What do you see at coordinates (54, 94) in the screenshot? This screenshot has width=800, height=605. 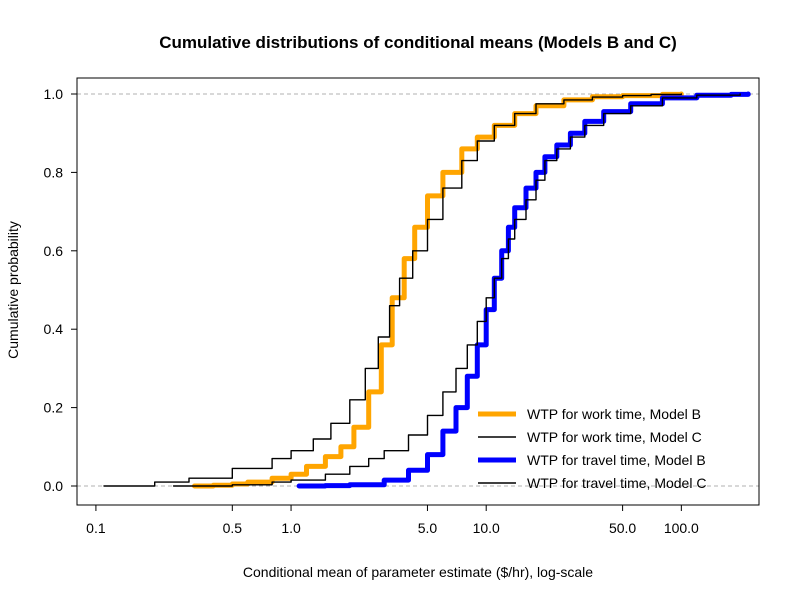 I see `y-tick-label-5: 1.0` at bounding box center [54, 94].